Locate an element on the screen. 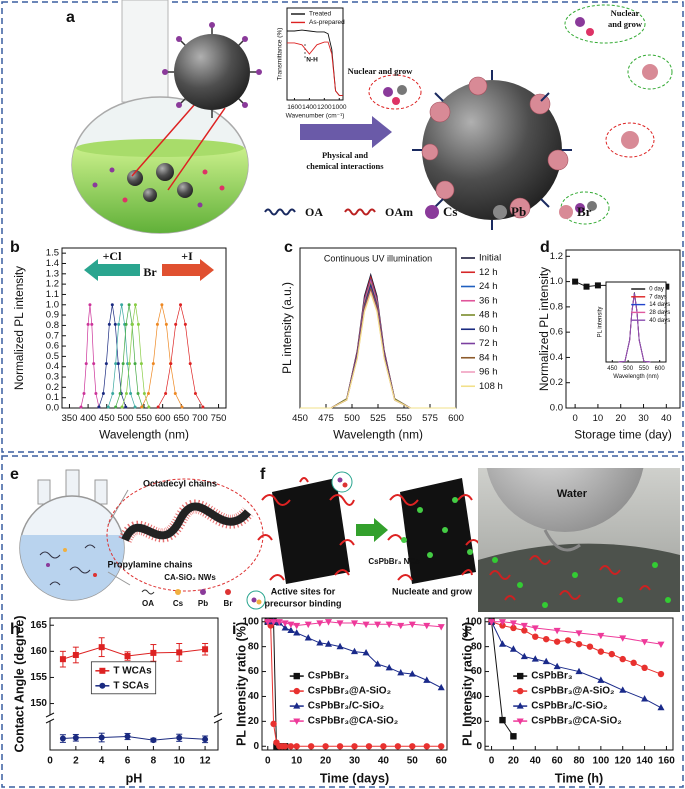  y-tick-label: 0.8 is located at coordinates (52, 325).